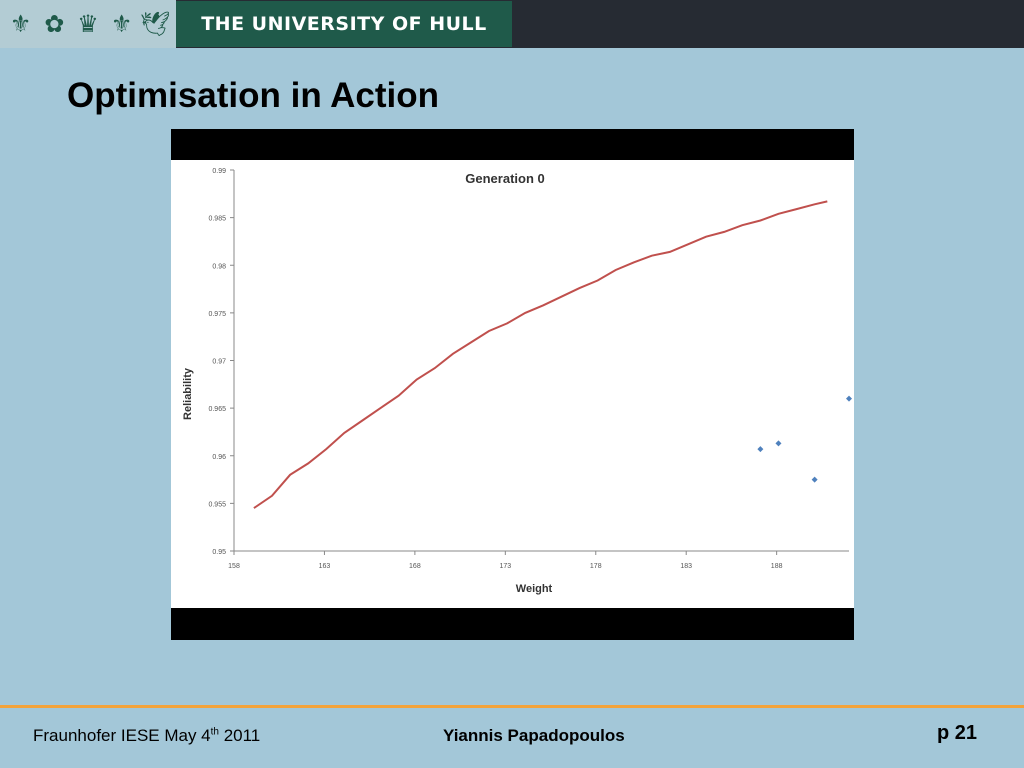  Describe the element at coordinates (217, 504) in the screenshot. I see `y-tick-label: 0.955` at that location.